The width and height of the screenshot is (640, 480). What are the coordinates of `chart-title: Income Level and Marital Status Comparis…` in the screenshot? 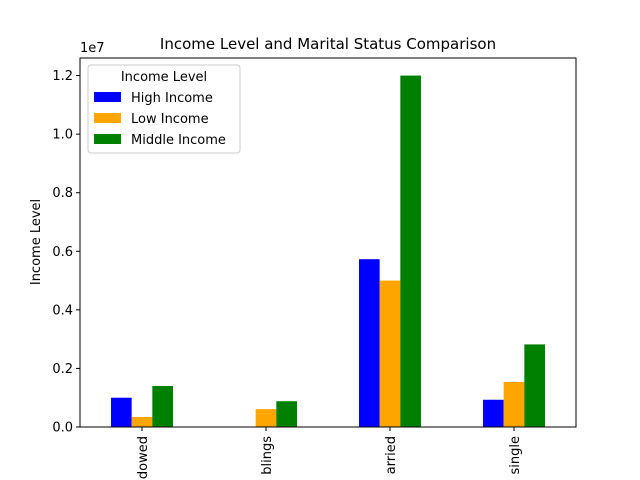 It's located at (328, 44).